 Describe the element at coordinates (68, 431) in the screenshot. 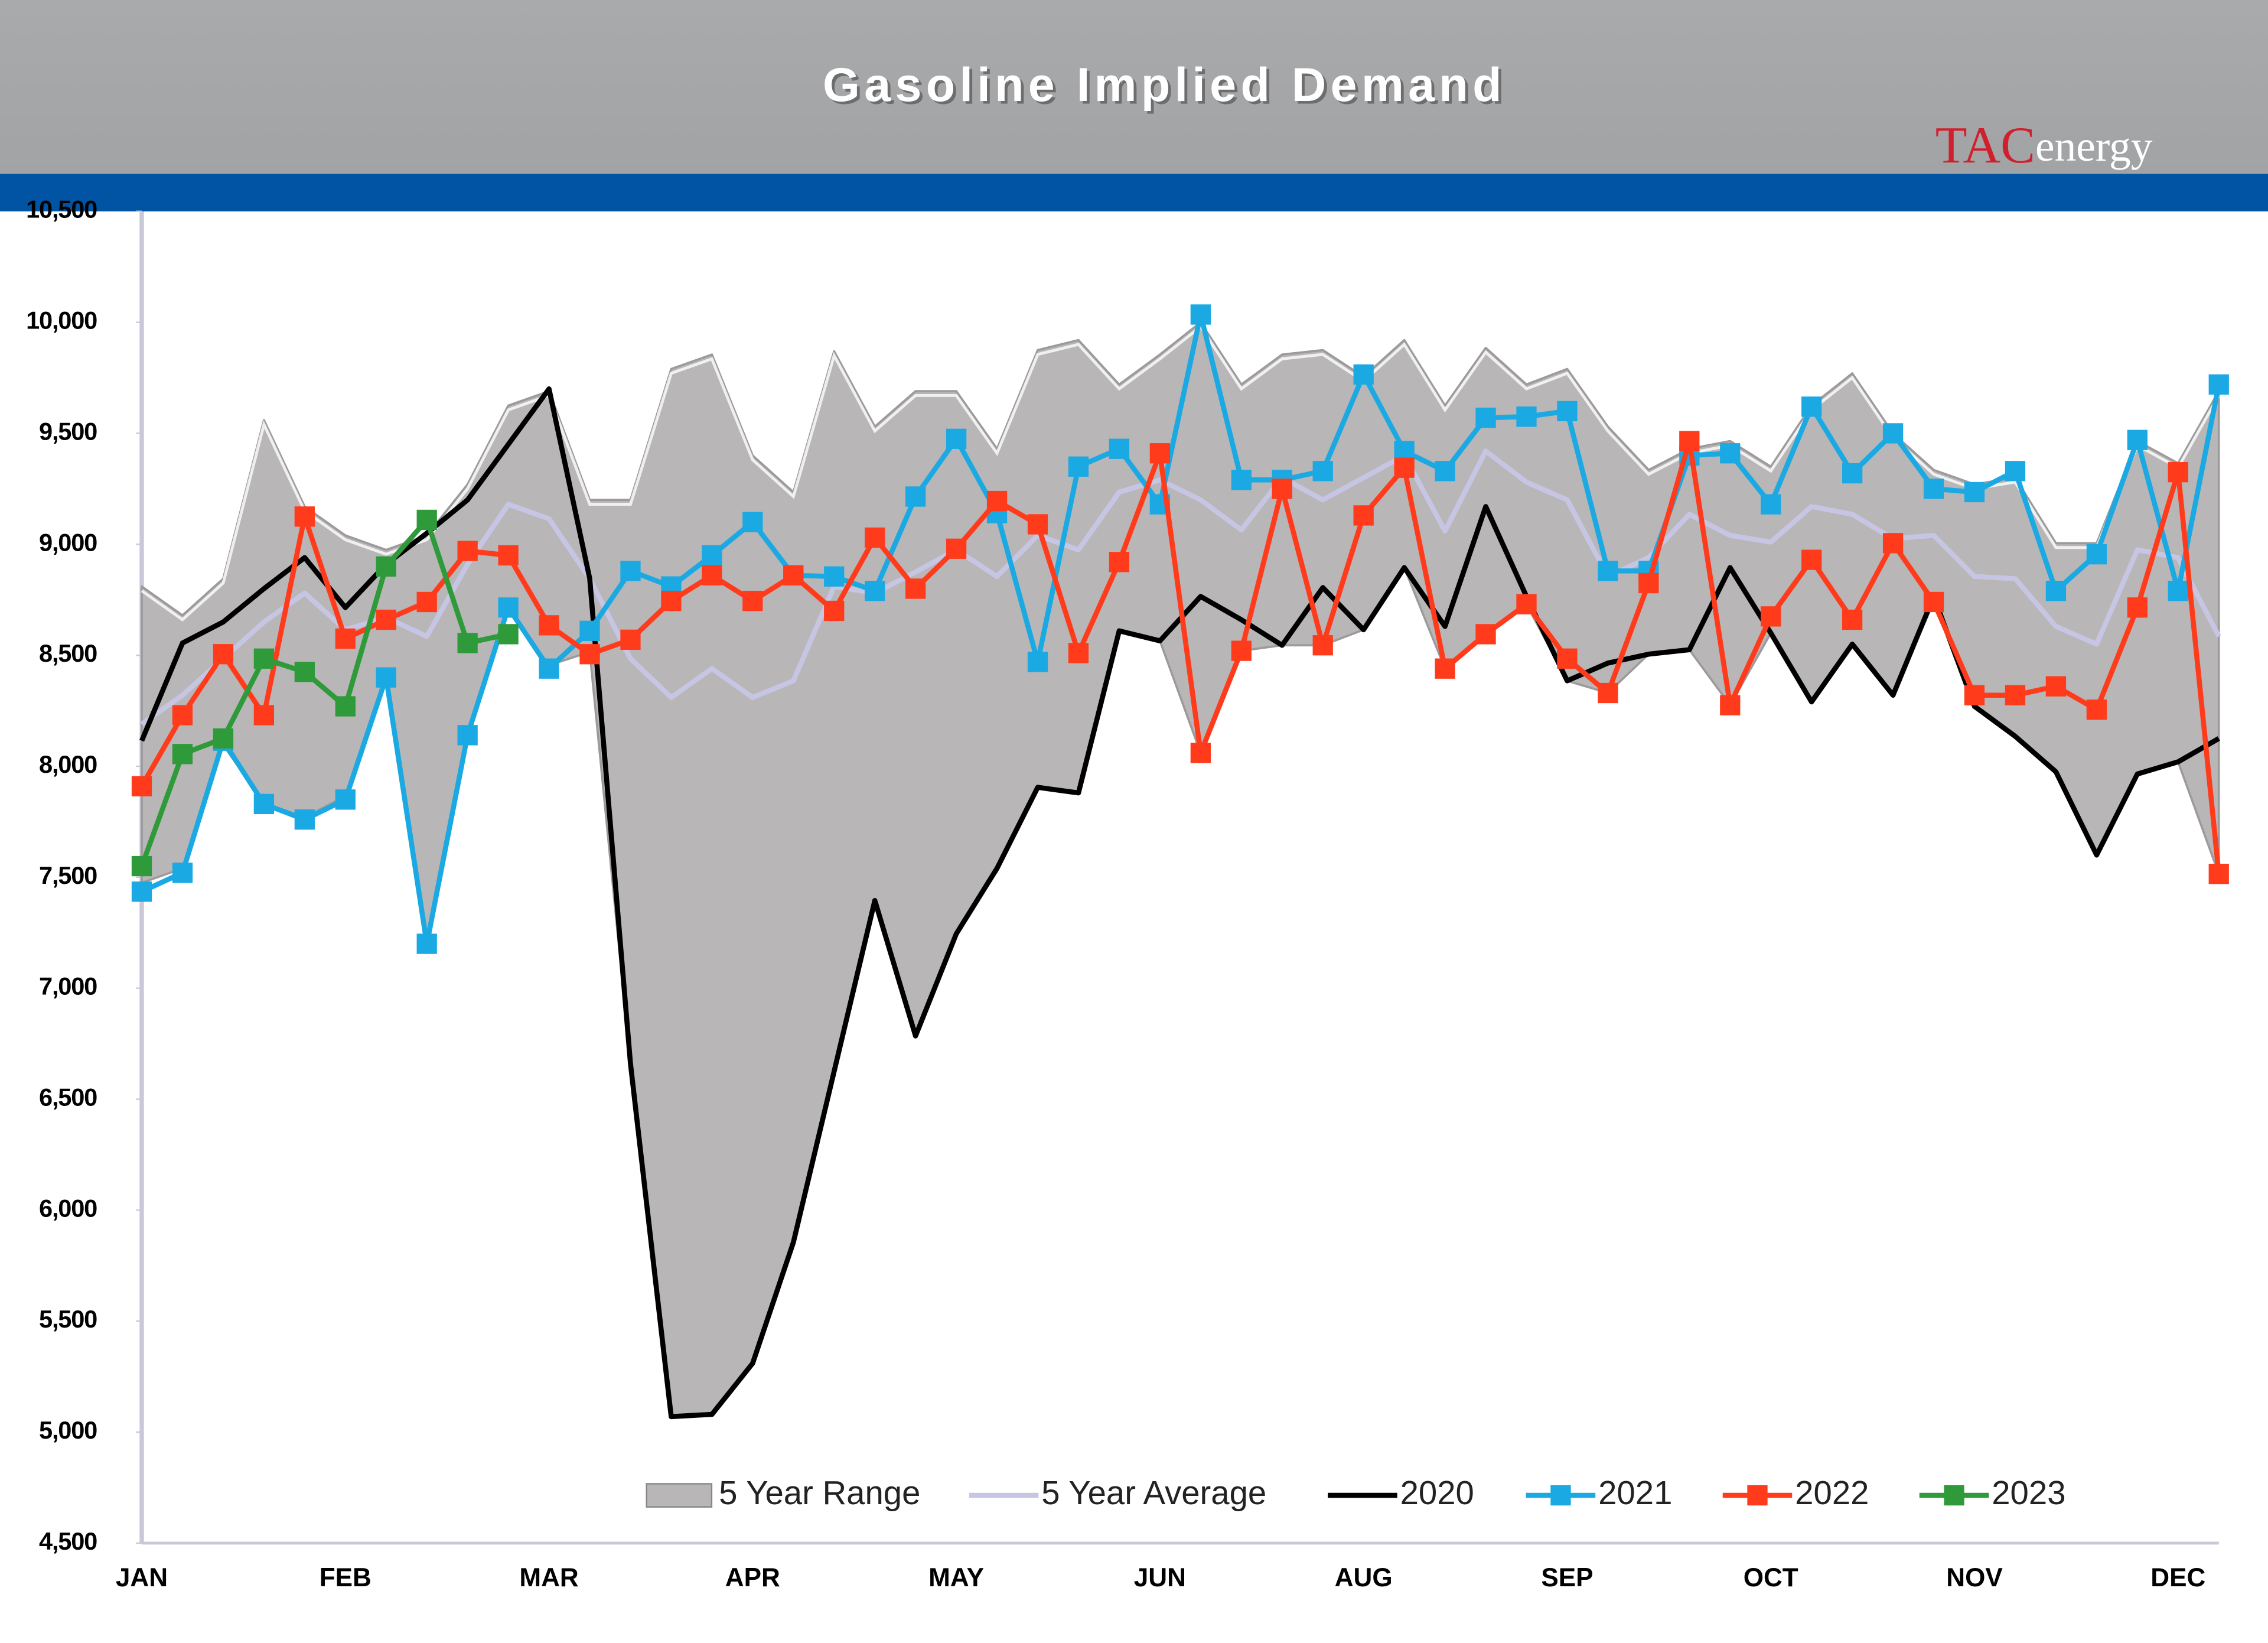

I see `y-tick-label: 9,500` at that location.